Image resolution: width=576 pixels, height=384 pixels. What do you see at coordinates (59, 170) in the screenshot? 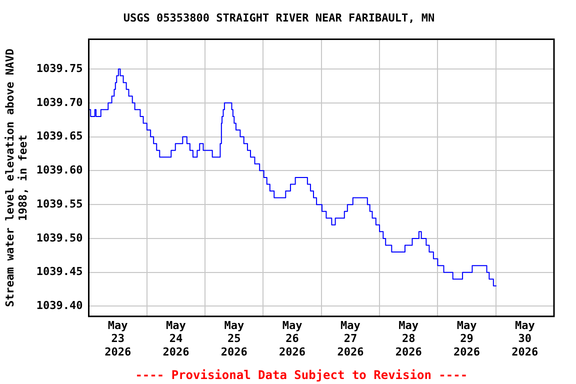
I see `y-tick-label: 1039.60` at bounding box center [59, 170].